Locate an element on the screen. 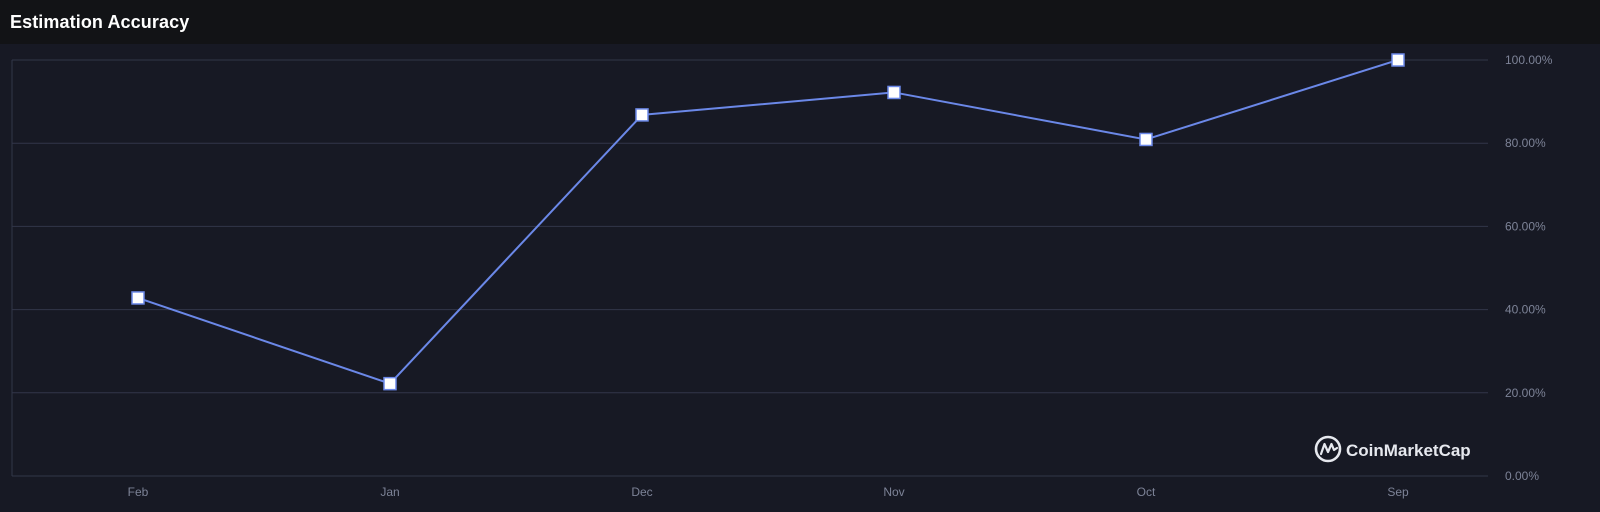  y-axis-ticks: 0.00% 20.00% 40.00% 60.00% 80.00% 100.00% is located at coordinates (1529, 268).